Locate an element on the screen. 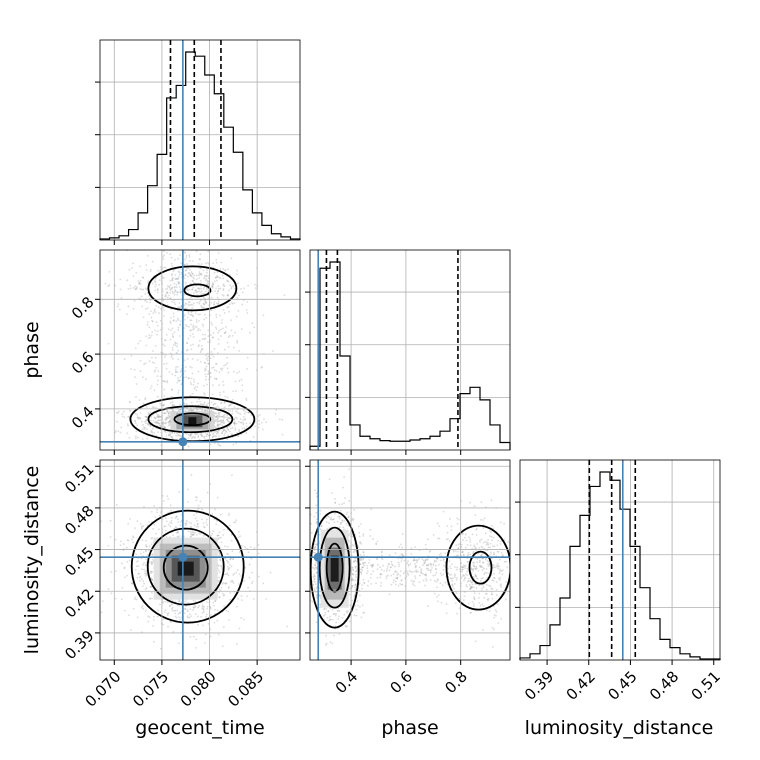 Image resolution: width=760 pixels, height=760 pixels. panel-geocent_time-phase is located at coordinates (190, 349).